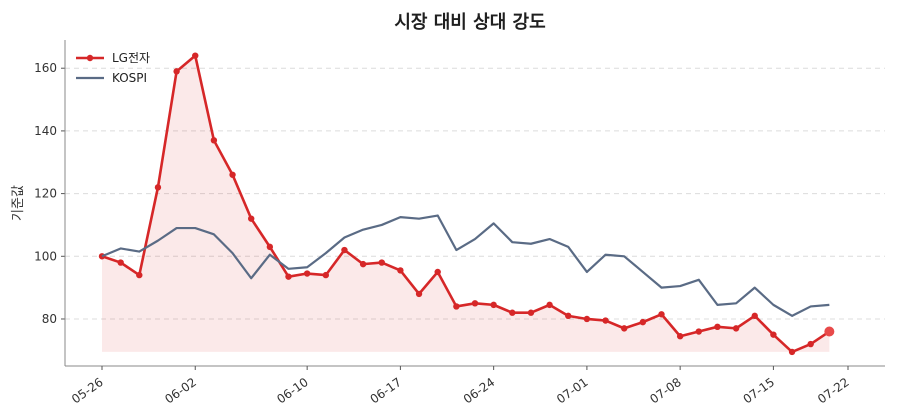 The image size is (900, 420). Describe the element at coordinates (49, 319) in the screenshot. I see `y-tick-label: 80` at that location.